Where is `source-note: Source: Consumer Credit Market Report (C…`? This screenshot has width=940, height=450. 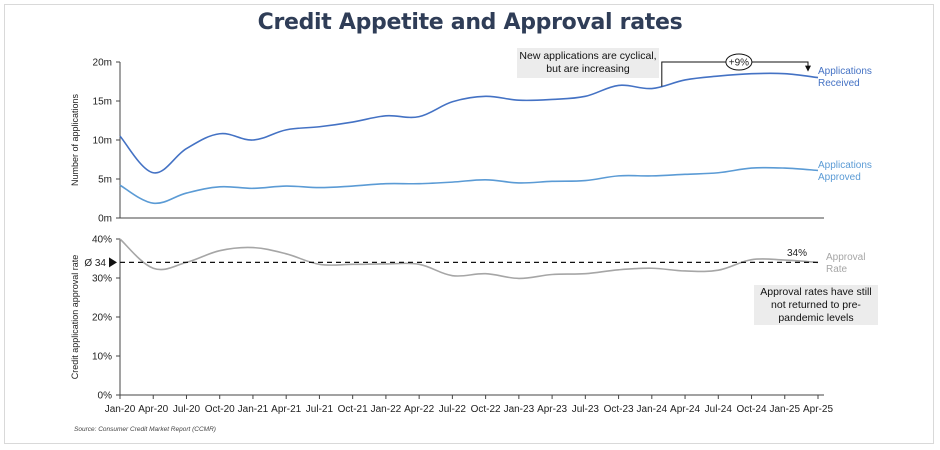
source-note: Source: Consumer Credit Market Report (C… is located at coordinates (145, 429).